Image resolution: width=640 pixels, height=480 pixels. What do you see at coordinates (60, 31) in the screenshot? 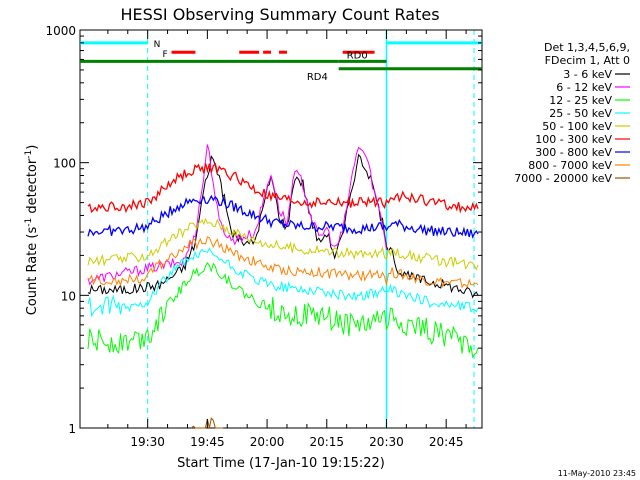
I see `y-tick-label-3: 1000` at bounding box center [60, 31].